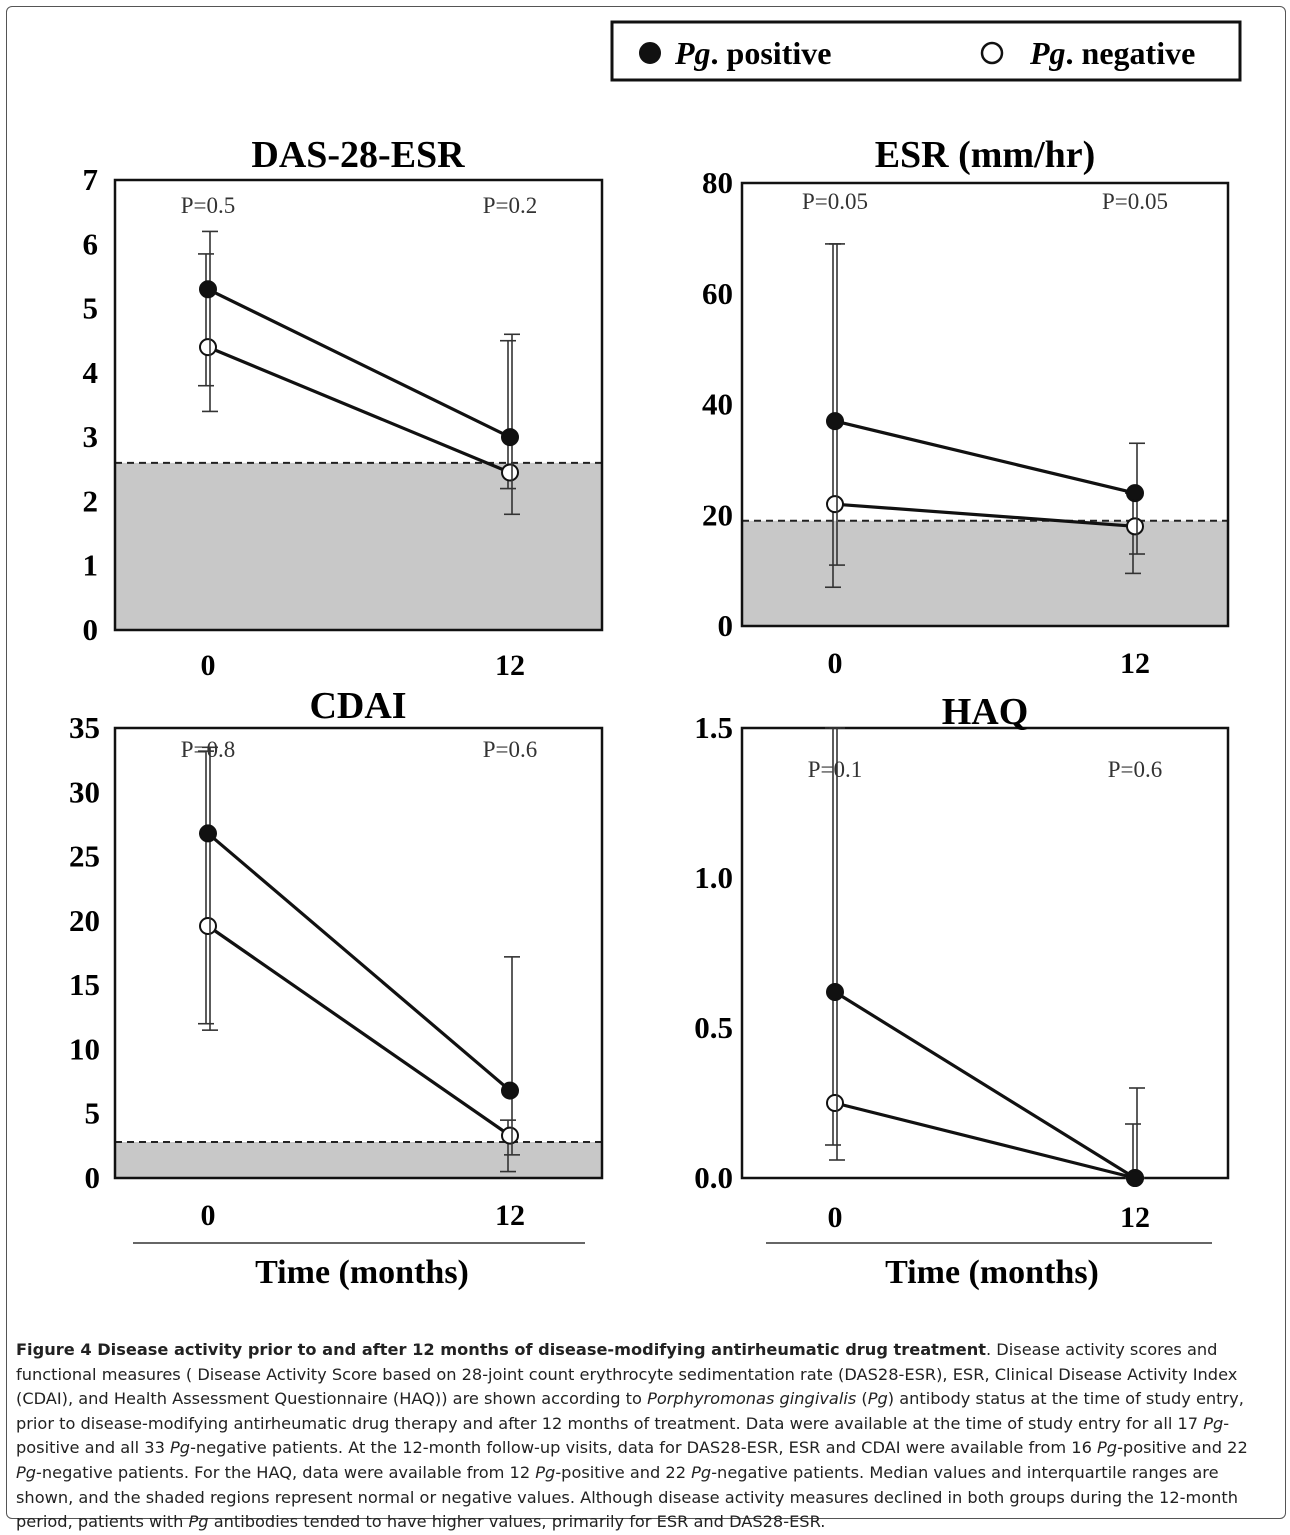 Image resolution: width=1290 pixels, height=1535 pixels. I want to click on caption-text: (, so click(862, 1399).